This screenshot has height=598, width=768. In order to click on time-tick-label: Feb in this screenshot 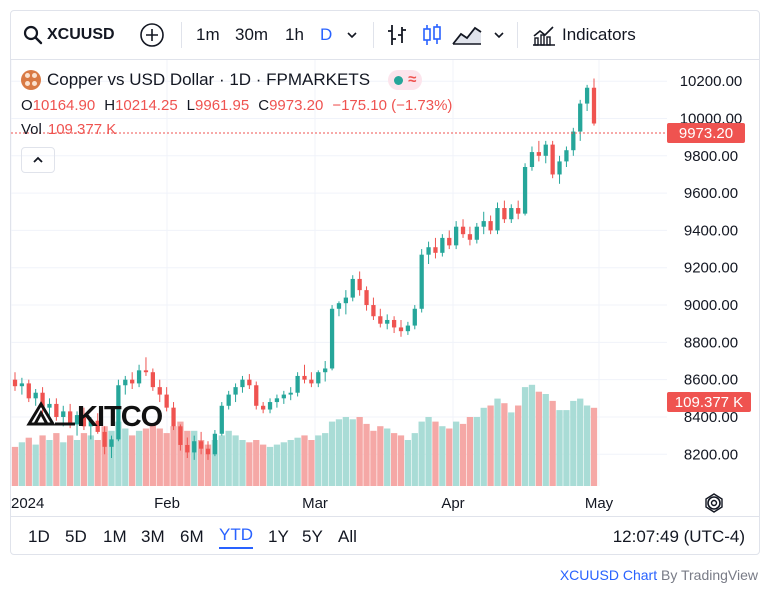, I will do `click(167, 503)`.